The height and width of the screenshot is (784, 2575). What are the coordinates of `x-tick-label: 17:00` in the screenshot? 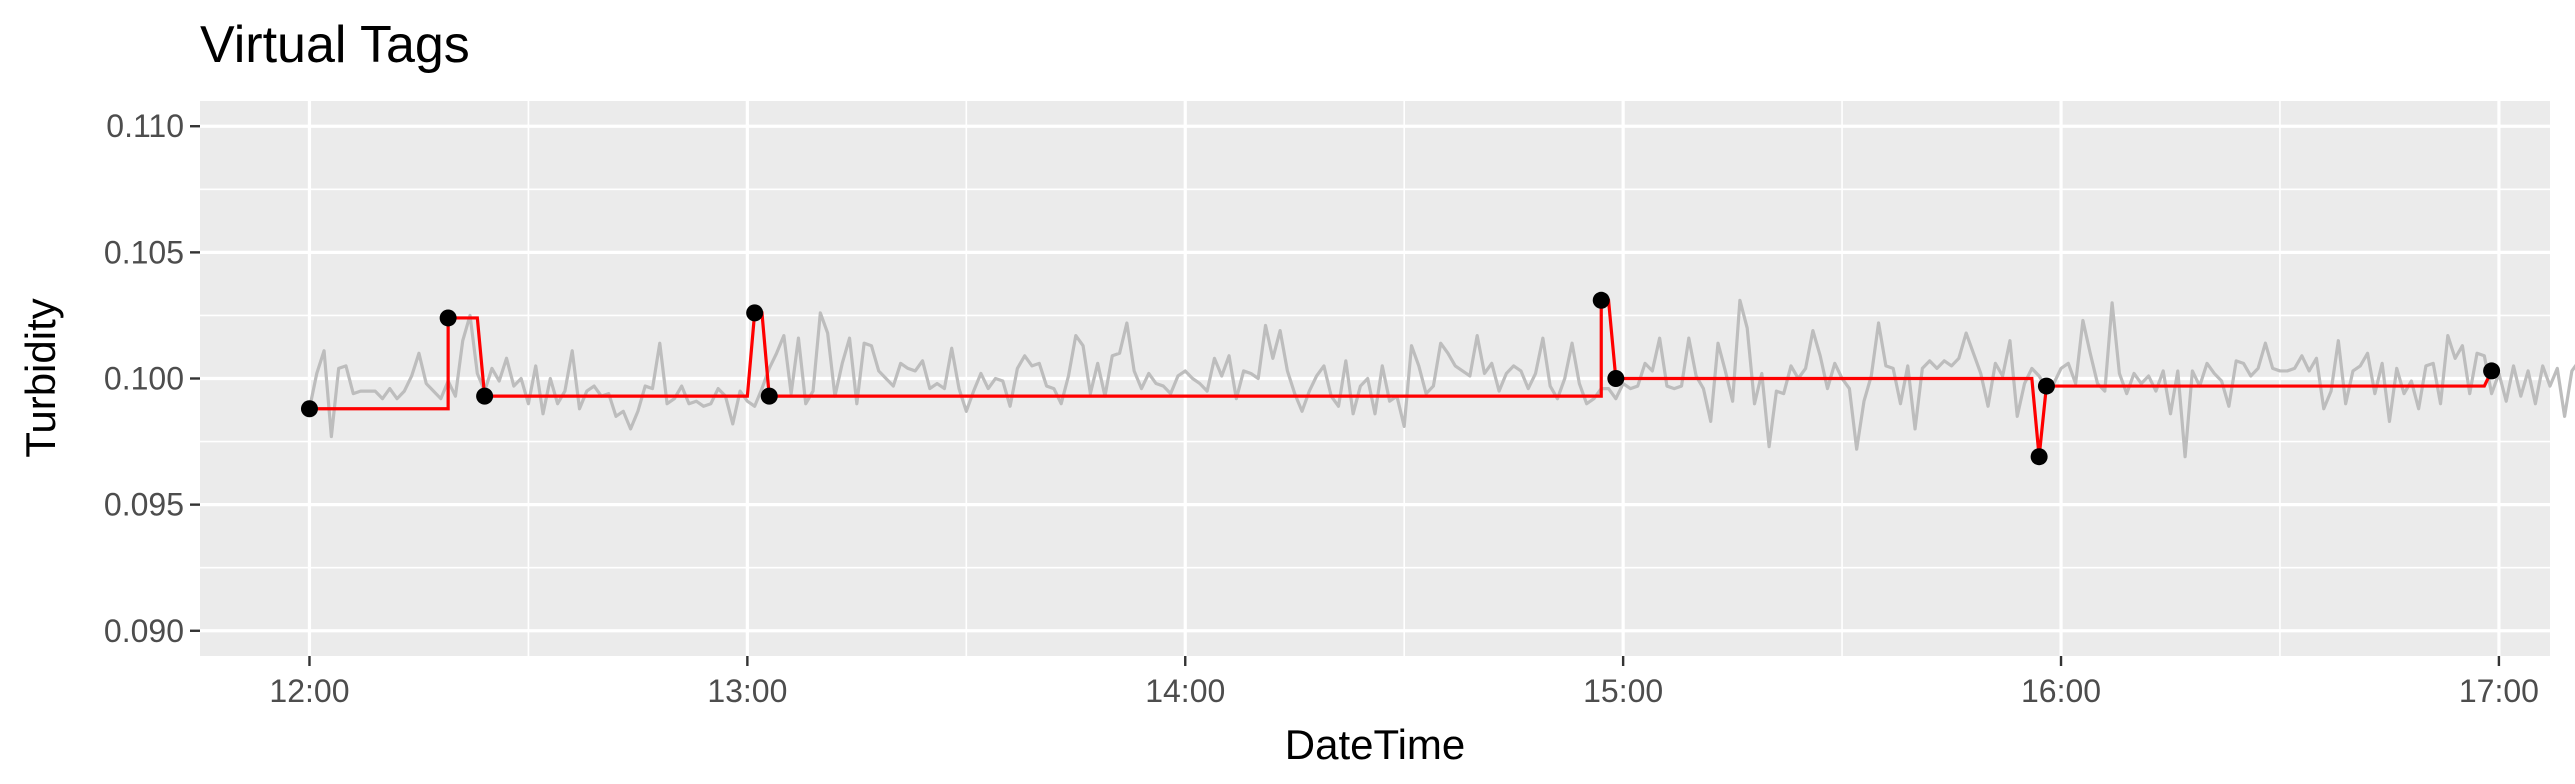 It's located at (2499, 691).